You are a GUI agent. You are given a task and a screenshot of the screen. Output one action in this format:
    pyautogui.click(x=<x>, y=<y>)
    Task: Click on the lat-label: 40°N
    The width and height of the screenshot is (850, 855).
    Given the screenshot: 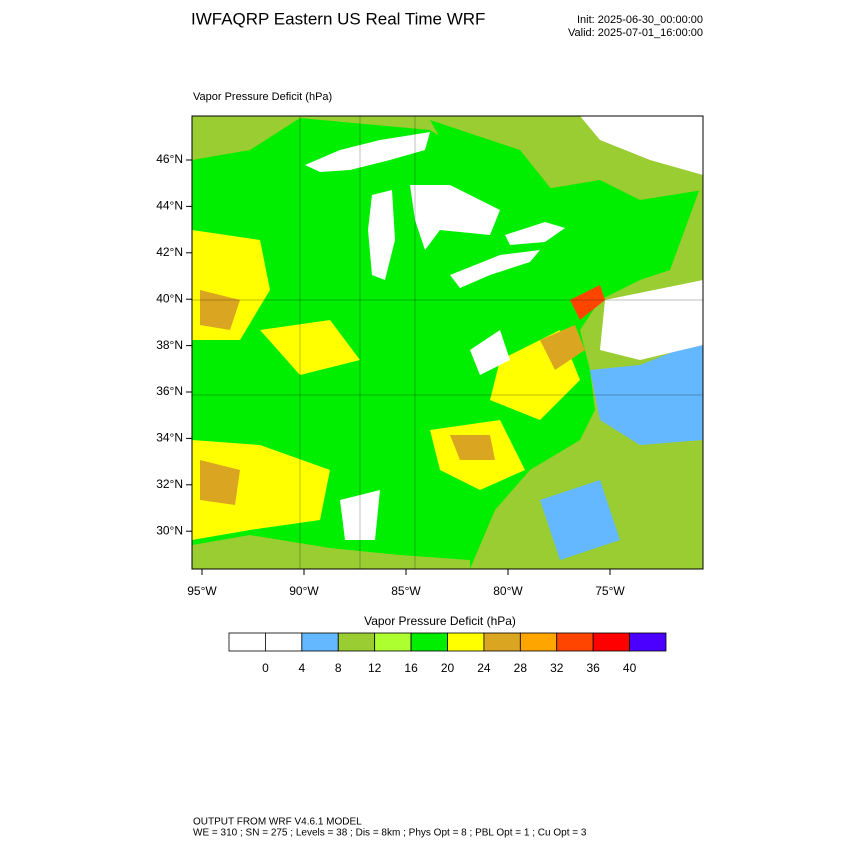 What is the action you would take?
    pyautogui.click(x=169, y=298)
    